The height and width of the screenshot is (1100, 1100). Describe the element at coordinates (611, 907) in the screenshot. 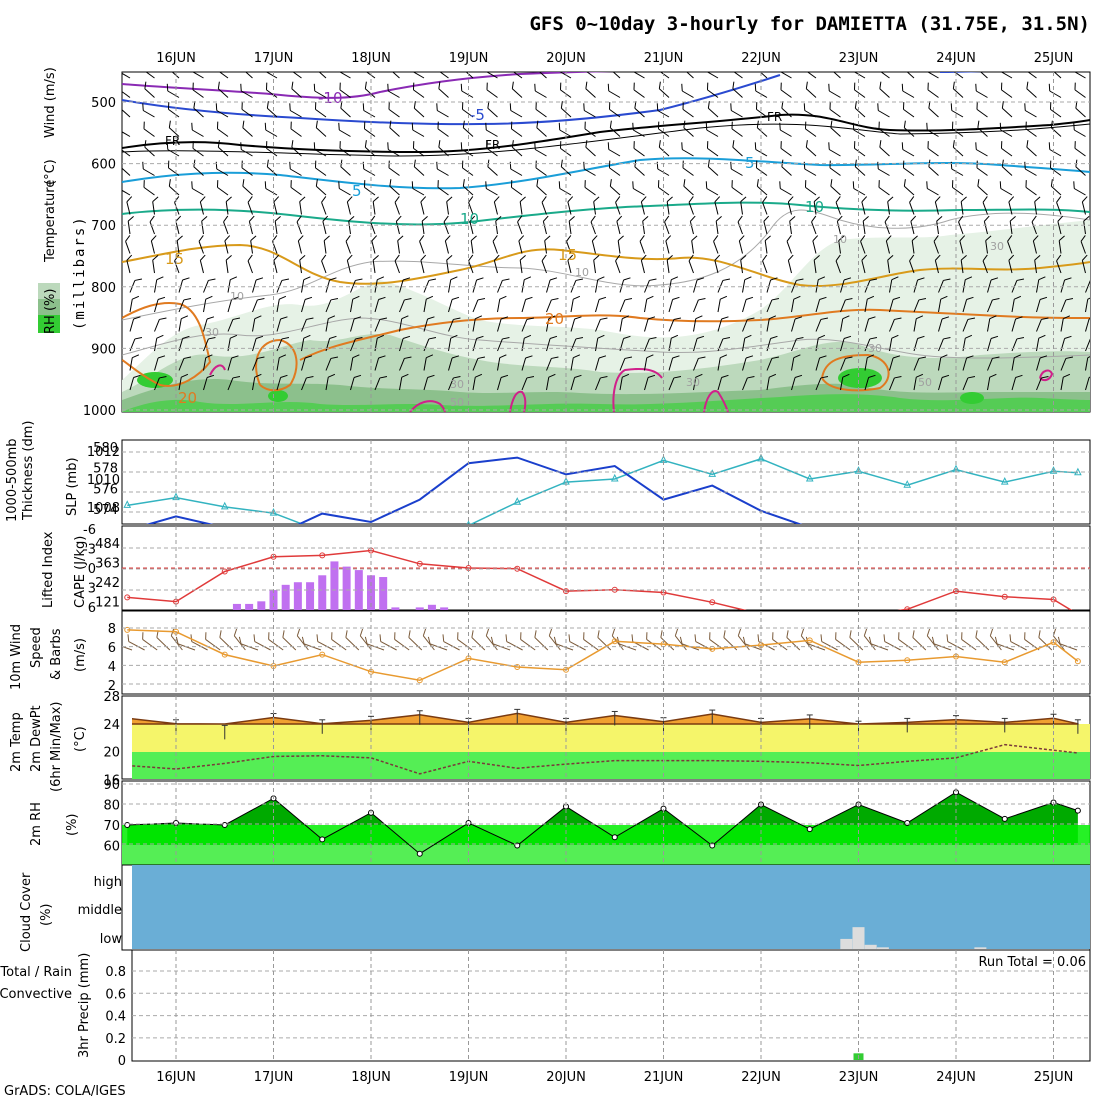

I see `cloud-cover-fill` at that location.